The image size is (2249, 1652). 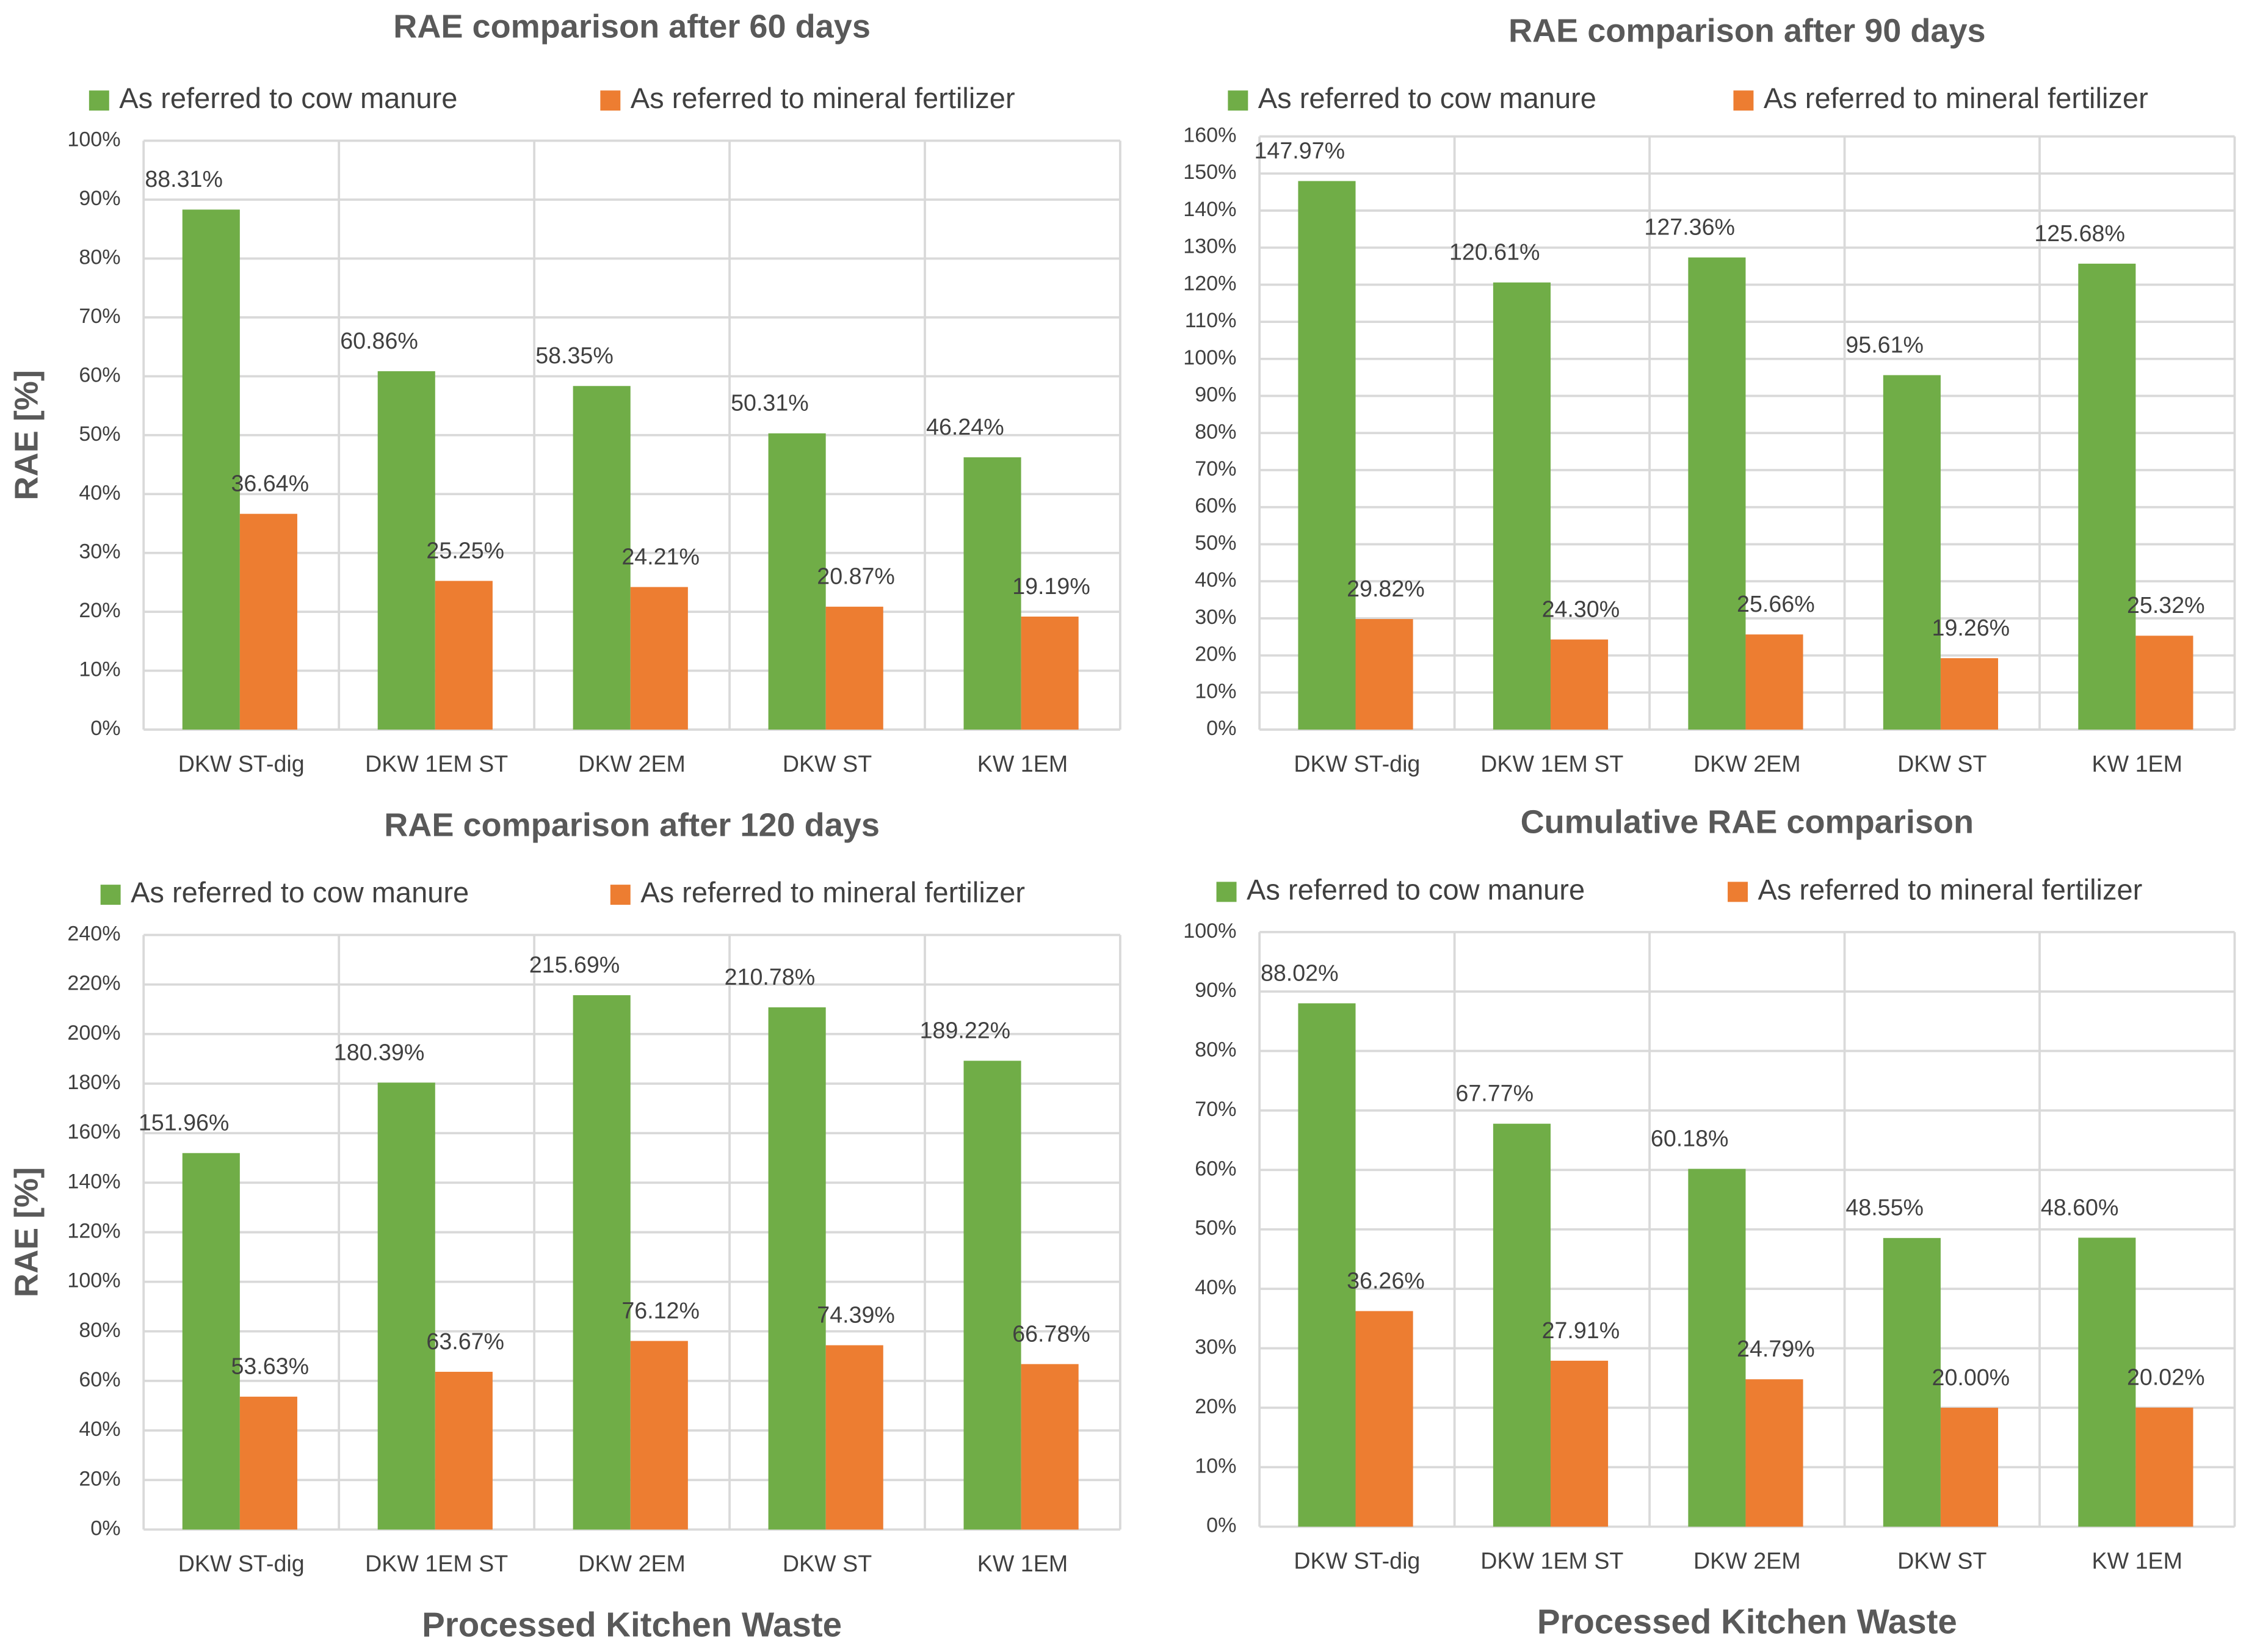 I want to click on data-label: 27.91%, so click(x=1581, y=1330).